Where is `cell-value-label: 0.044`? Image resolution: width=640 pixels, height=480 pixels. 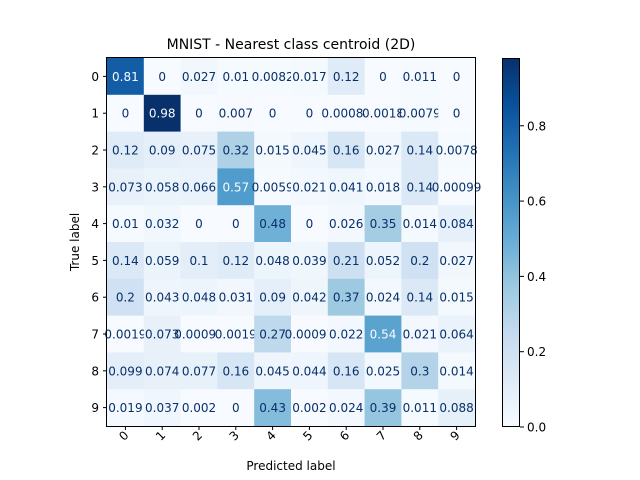
cell-value-label: 0.044 is located at coordinates (309, 371).